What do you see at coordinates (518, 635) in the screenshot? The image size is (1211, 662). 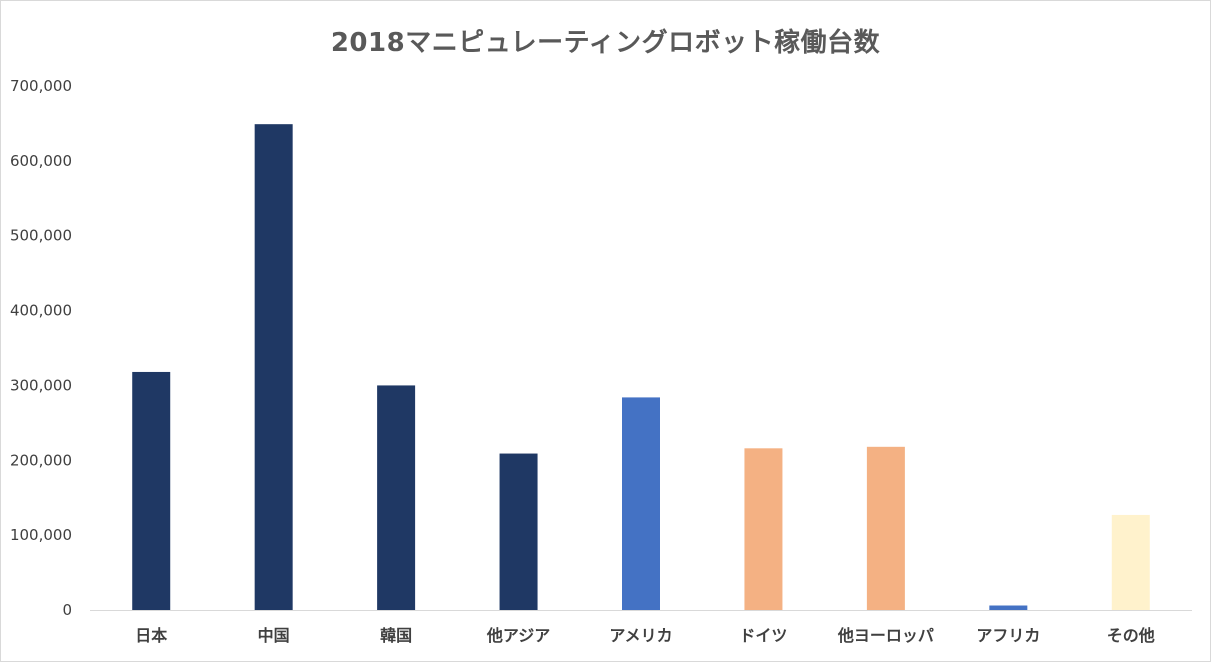 I see `x-category-label: 他アジア` at bounding box center [518, 635].